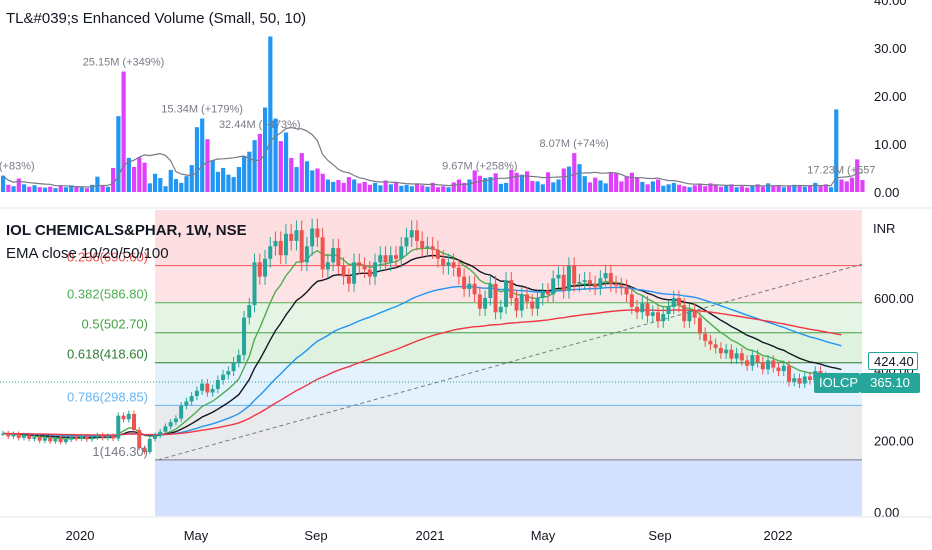 This screenshot has height=550, width=932. I want to click on time-tick-label: May, so click(543, 535).